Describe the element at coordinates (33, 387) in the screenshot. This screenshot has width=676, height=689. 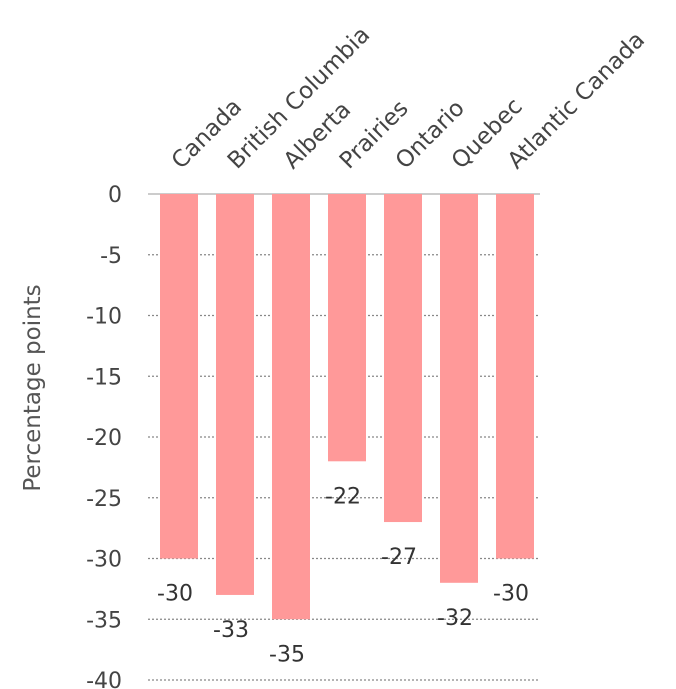
I see `y-axis-title: Percentage points` at that location.